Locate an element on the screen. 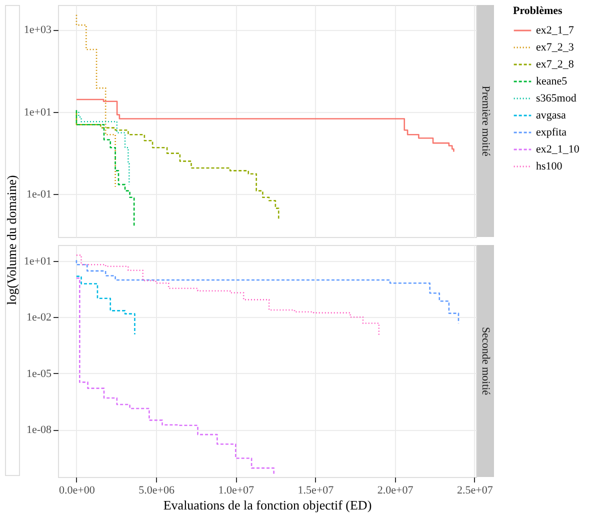  legend-label: keane5 is located at coordinates (552, 82).